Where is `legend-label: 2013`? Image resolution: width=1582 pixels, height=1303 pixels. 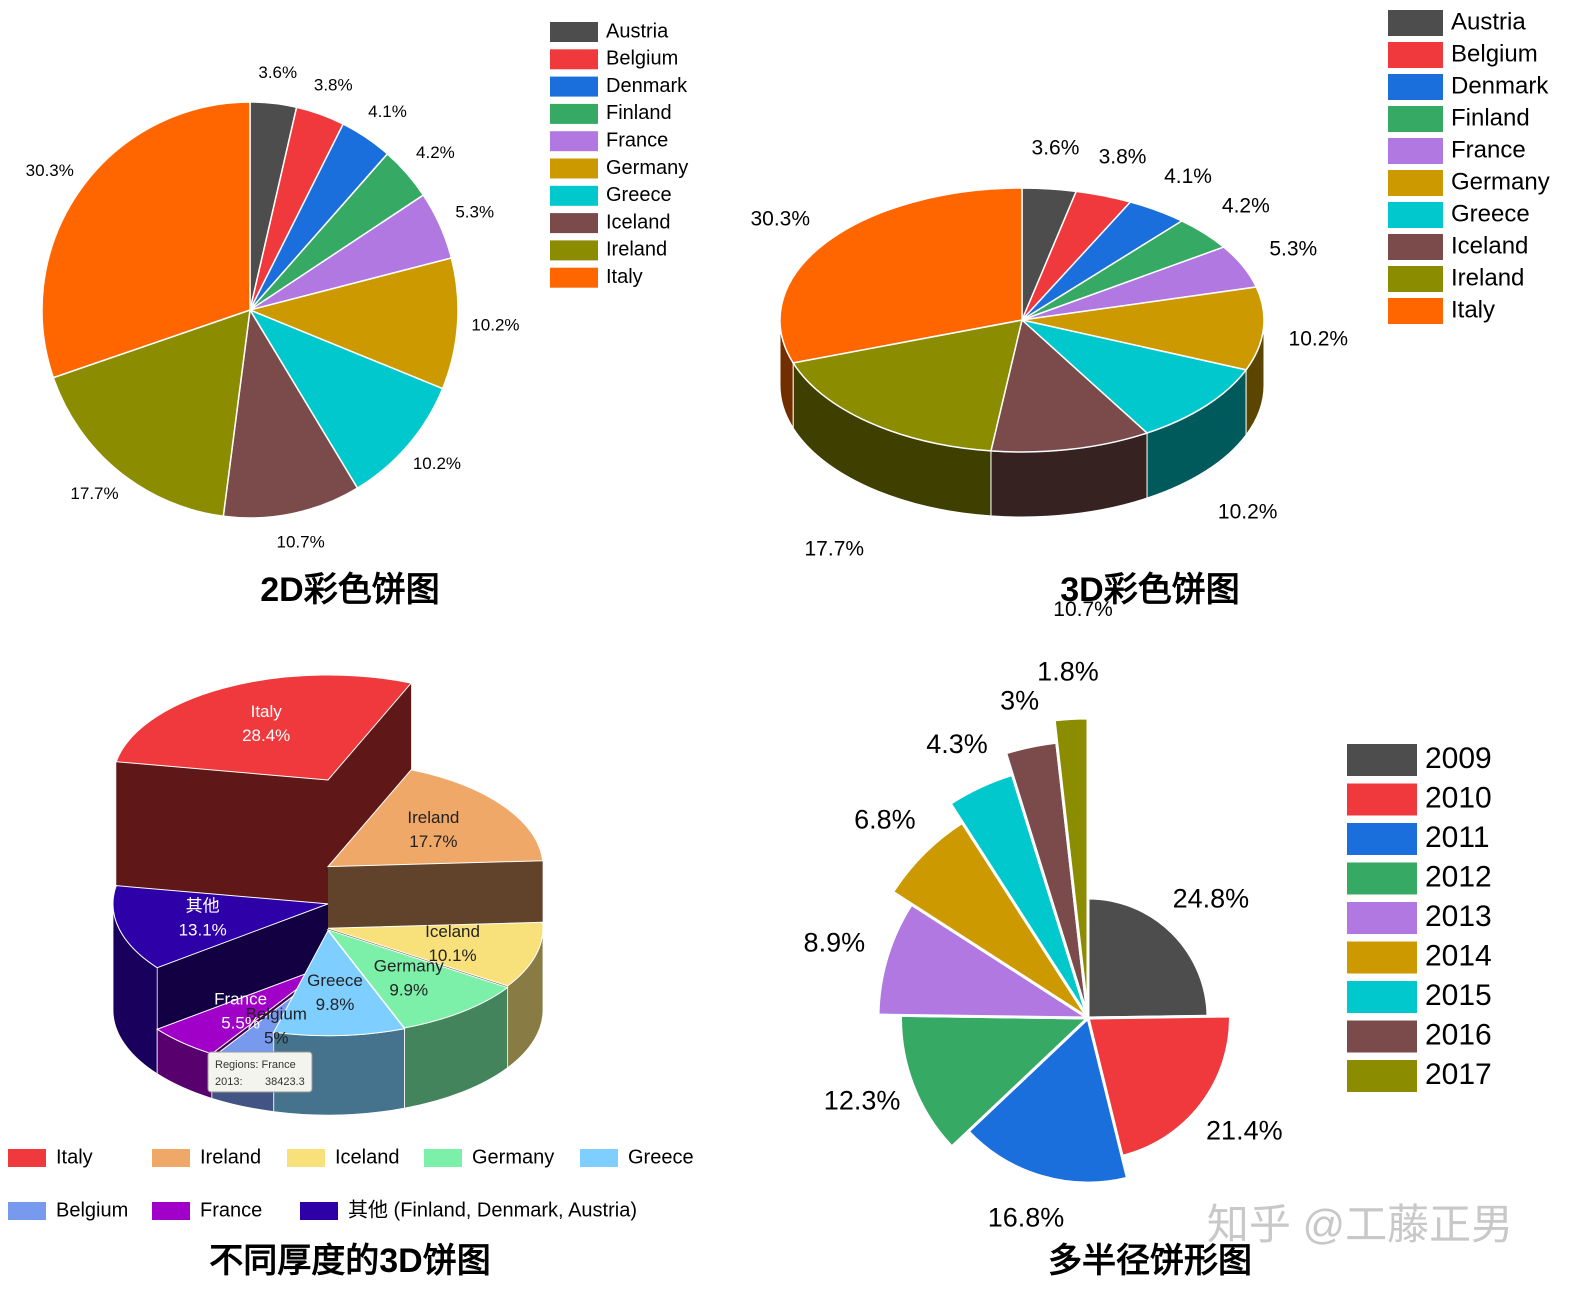
legend-label: 2013 is located at coordinates (1458, 916).